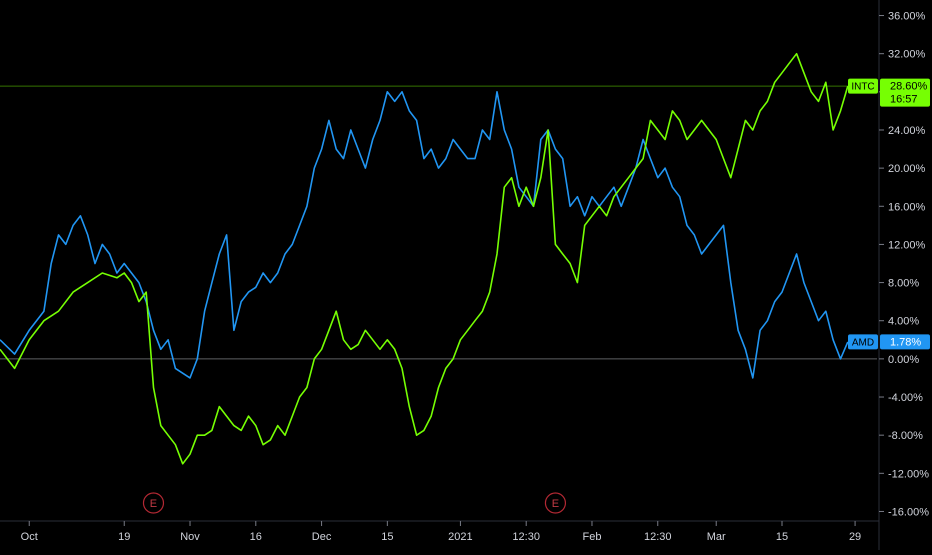 The width and height of the screenshot is (932, 555). I want to click on y-tick-label-1: 32.00%, so click(907, 55).